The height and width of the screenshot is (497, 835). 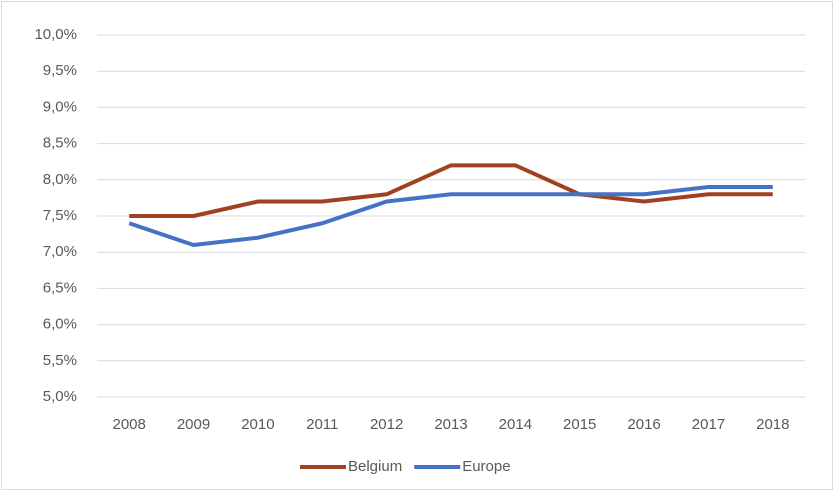 I want to click on x-tick-label: 2010, so click(x=257, y=424).